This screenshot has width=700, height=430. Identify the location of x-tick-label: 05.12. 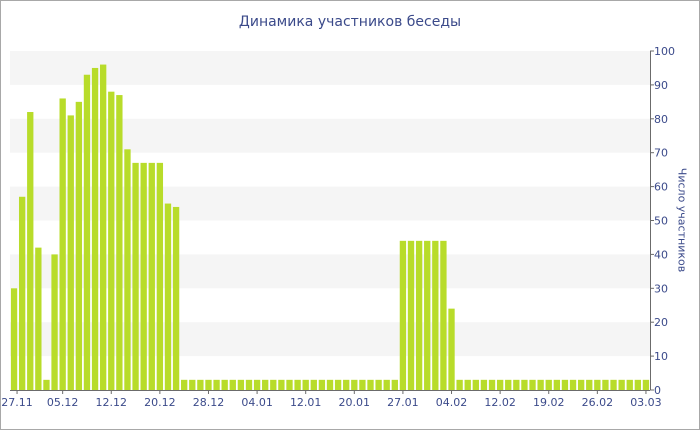
(63, 402).